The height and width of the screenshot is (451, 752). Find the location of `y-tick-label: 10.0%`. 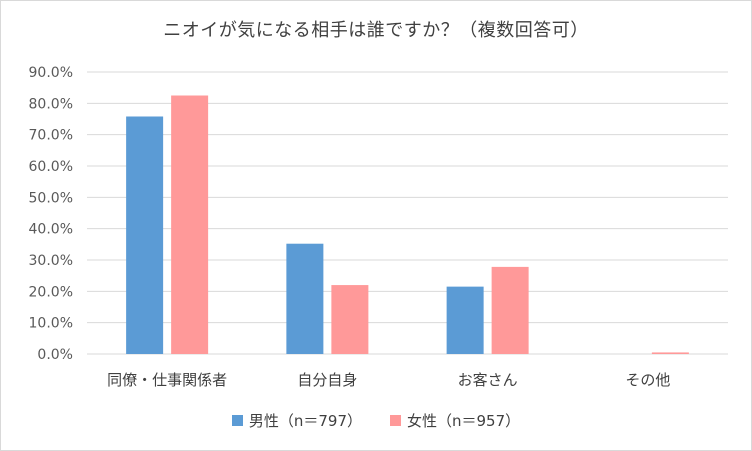

y-tick-label: 10.0% is located at coordinates (51, 324).